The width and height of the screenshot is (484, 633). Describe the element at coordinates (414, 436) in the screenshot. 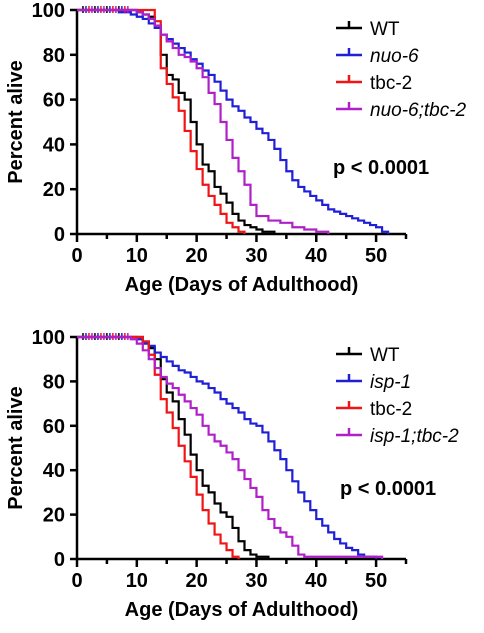

I see `legend-label-isp-1;tbc-2: isp-1;tbc-2` at that location.